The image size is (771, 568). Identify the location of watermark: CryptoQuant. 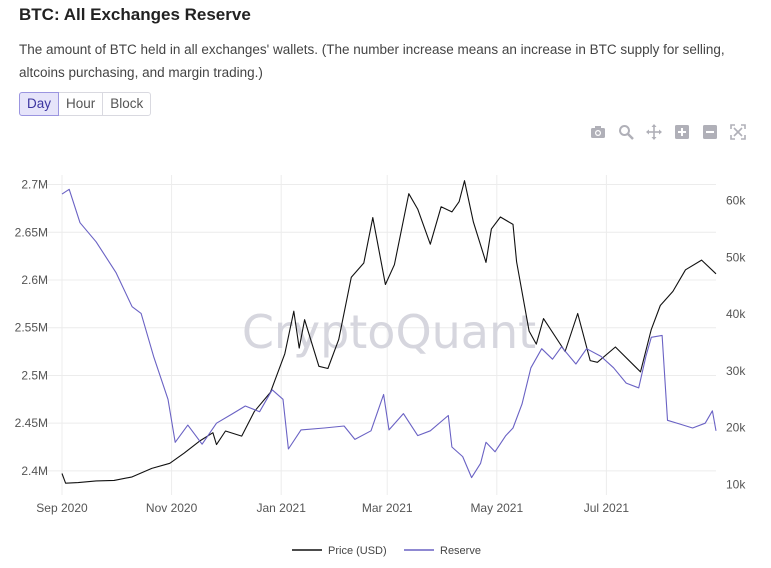
(389, 332).